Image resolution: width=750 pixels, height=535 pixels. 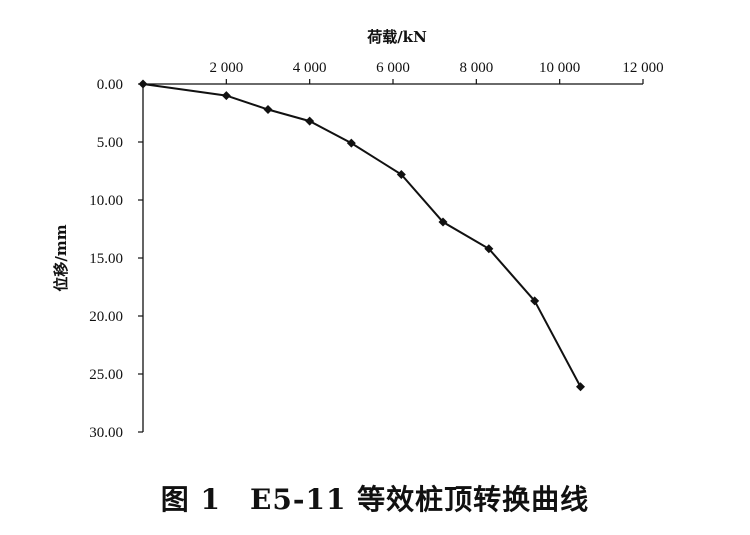 I want to click on y-tick-label: 30.00, so click(x=106, y=433).